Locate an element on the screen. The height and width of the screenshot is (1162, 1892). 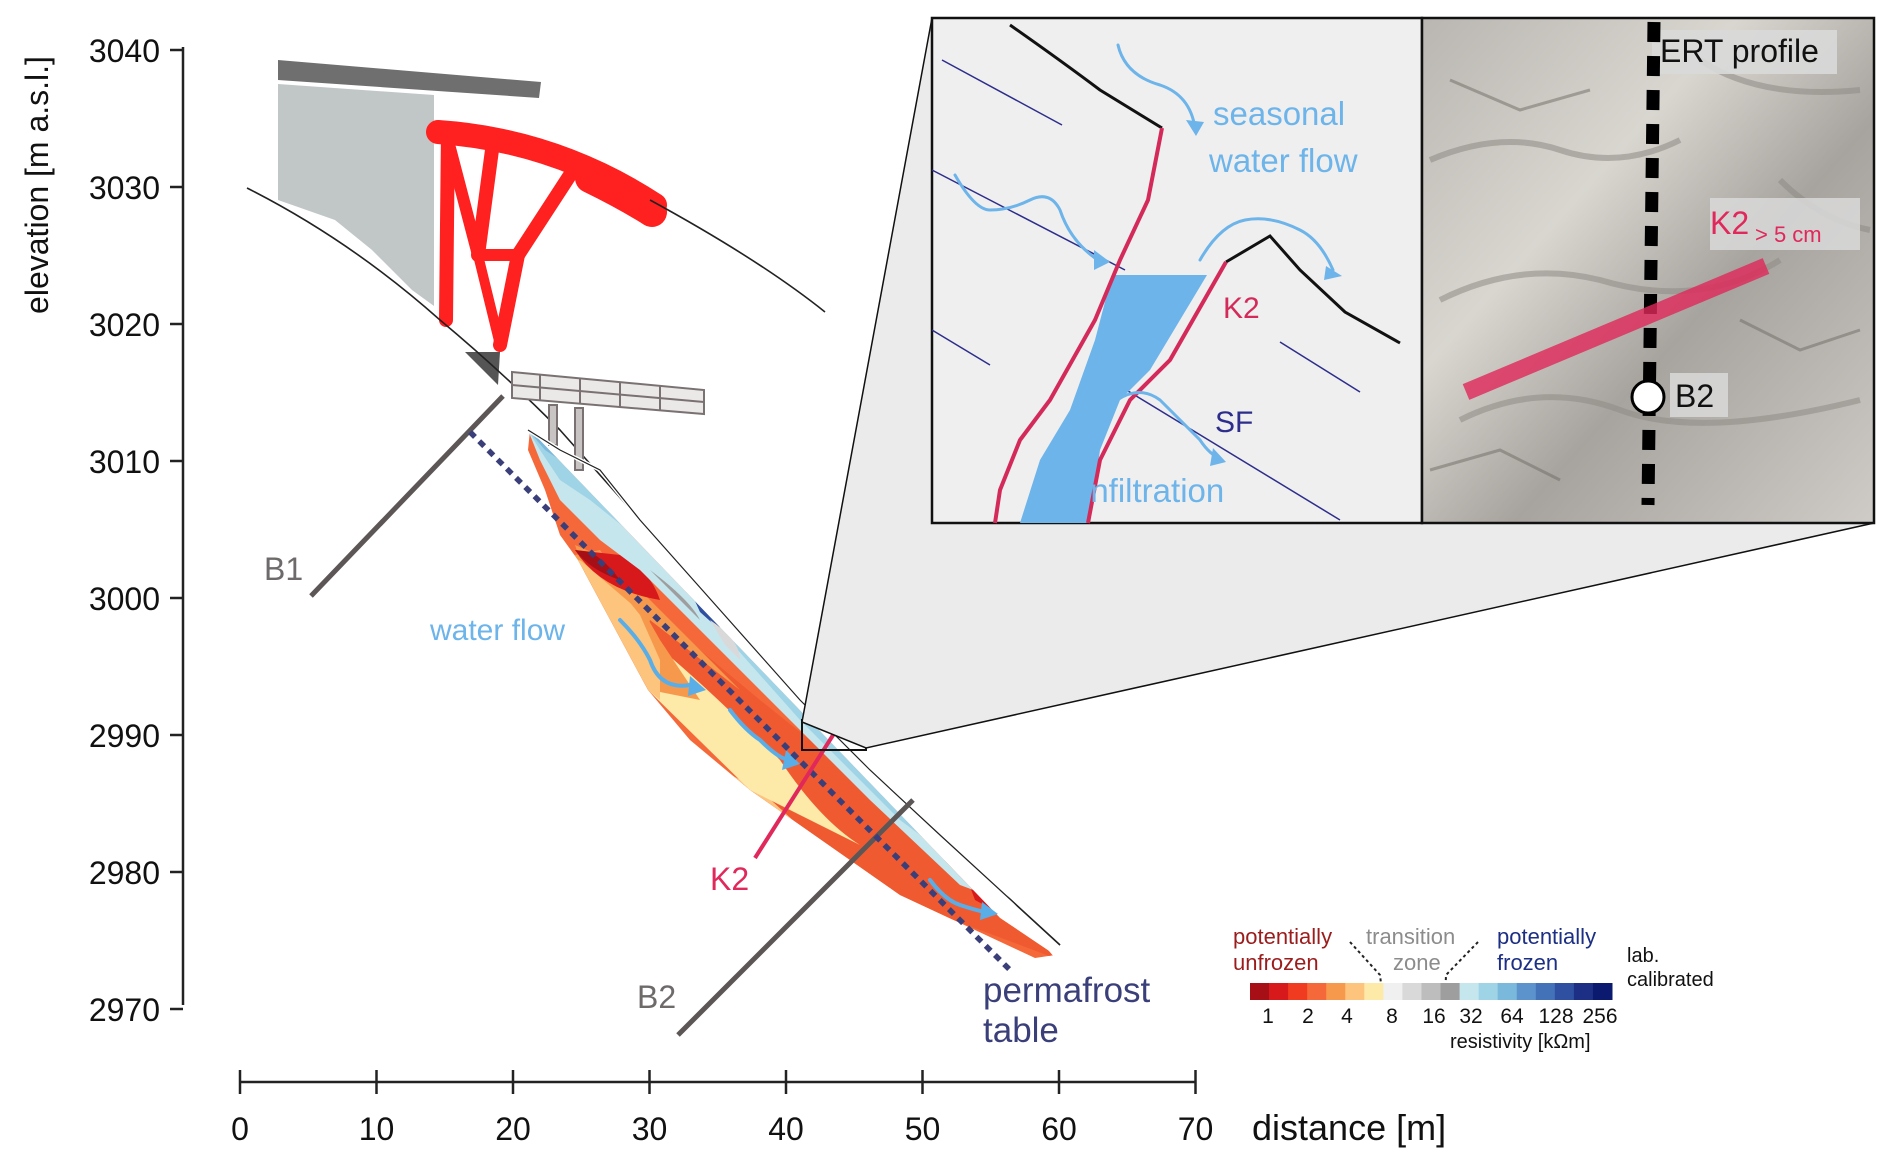
inset-k2: K2 is located at coordinates (1241, 308).